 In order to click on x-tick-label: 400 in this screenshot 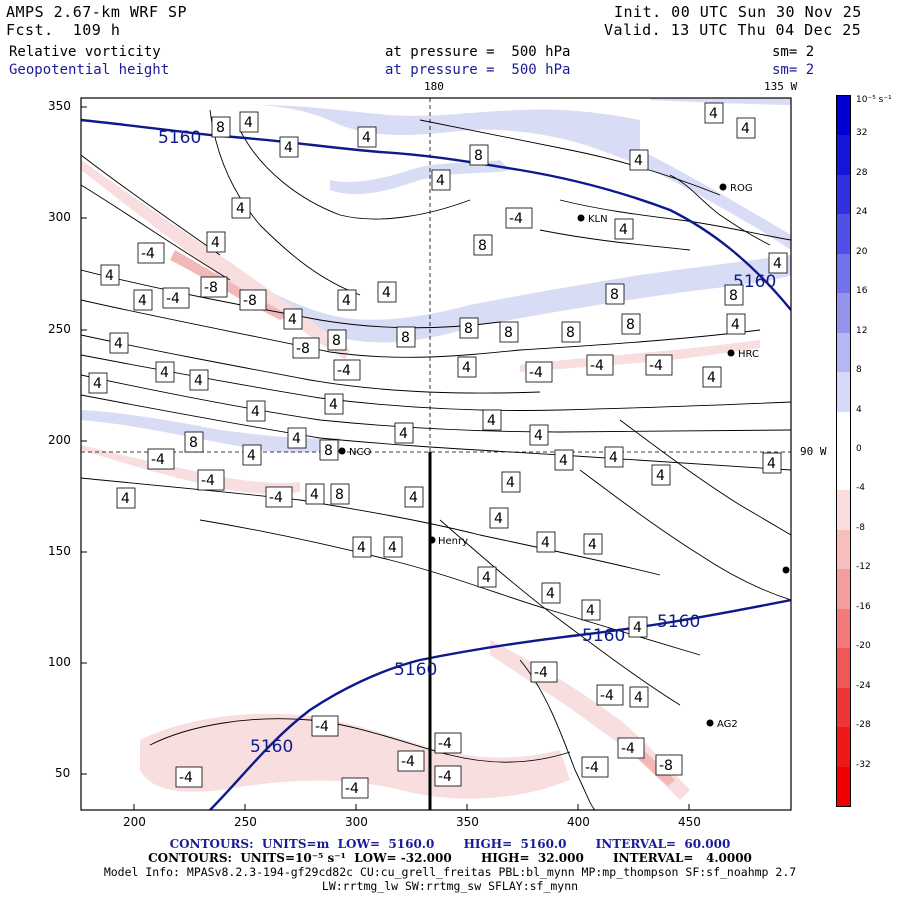, I will do `click(578, 822)`.